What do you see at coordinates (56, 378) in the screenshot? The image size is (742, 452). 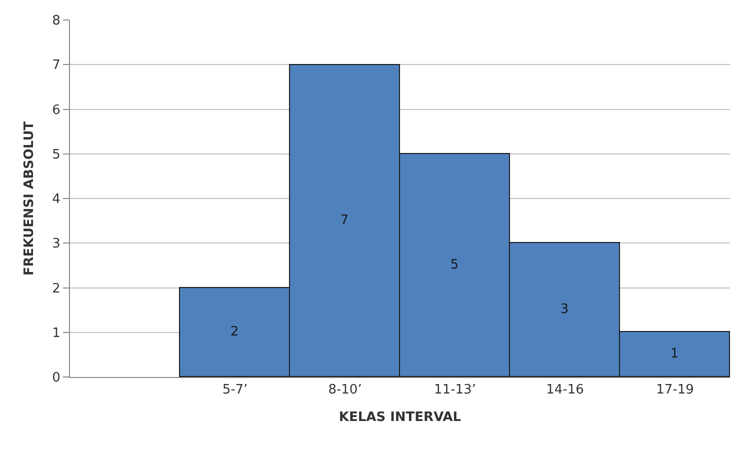 I see `y-tick-label: 0` at bounding box center [56, 378].